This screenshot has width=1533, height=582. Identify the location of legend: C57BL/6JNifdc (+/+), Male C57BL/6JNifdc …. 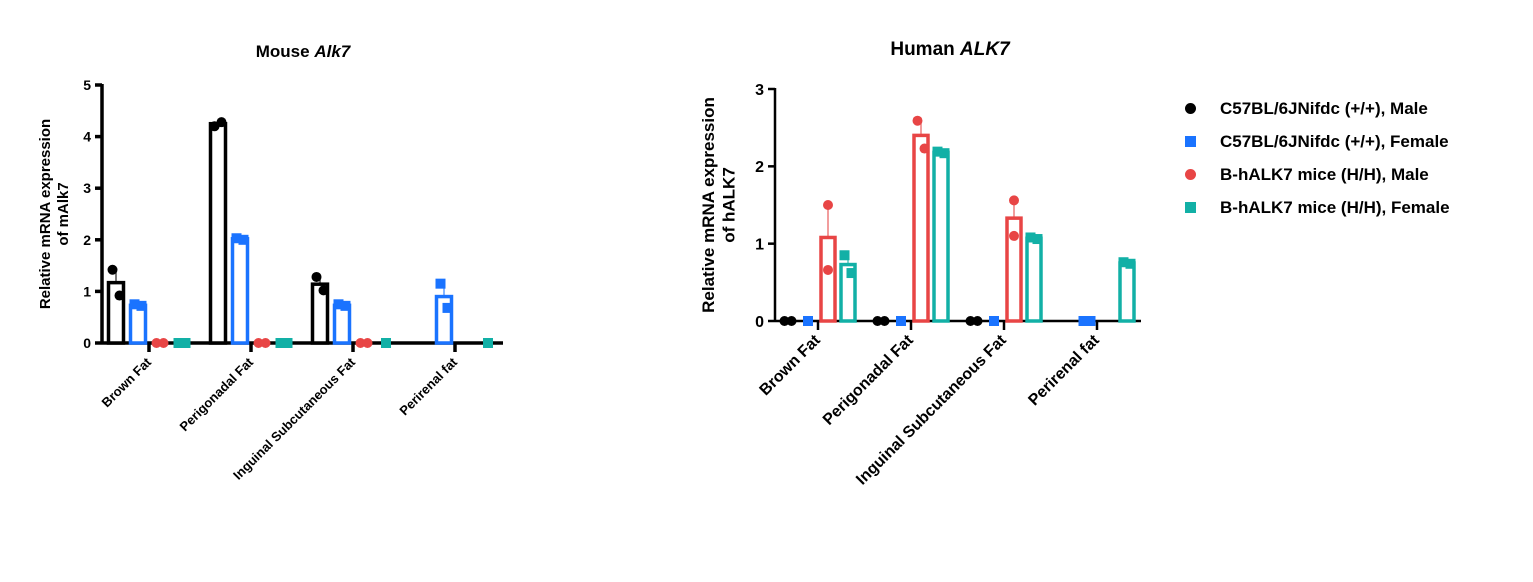
(1317, 158).